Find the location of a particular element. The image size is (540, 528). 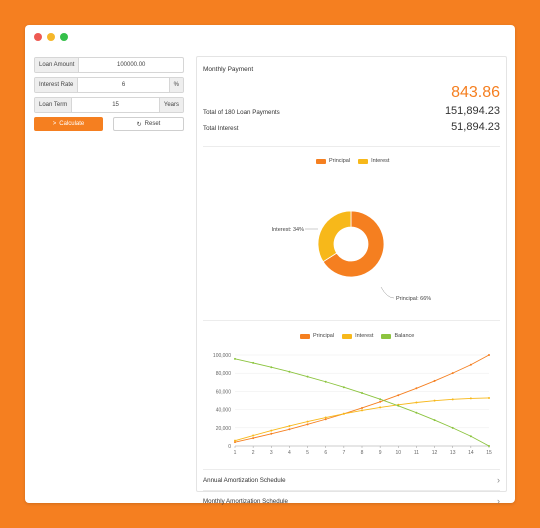

loan-amount-field: Loan Amount 100000.00 is located at coordinates (109, 65).